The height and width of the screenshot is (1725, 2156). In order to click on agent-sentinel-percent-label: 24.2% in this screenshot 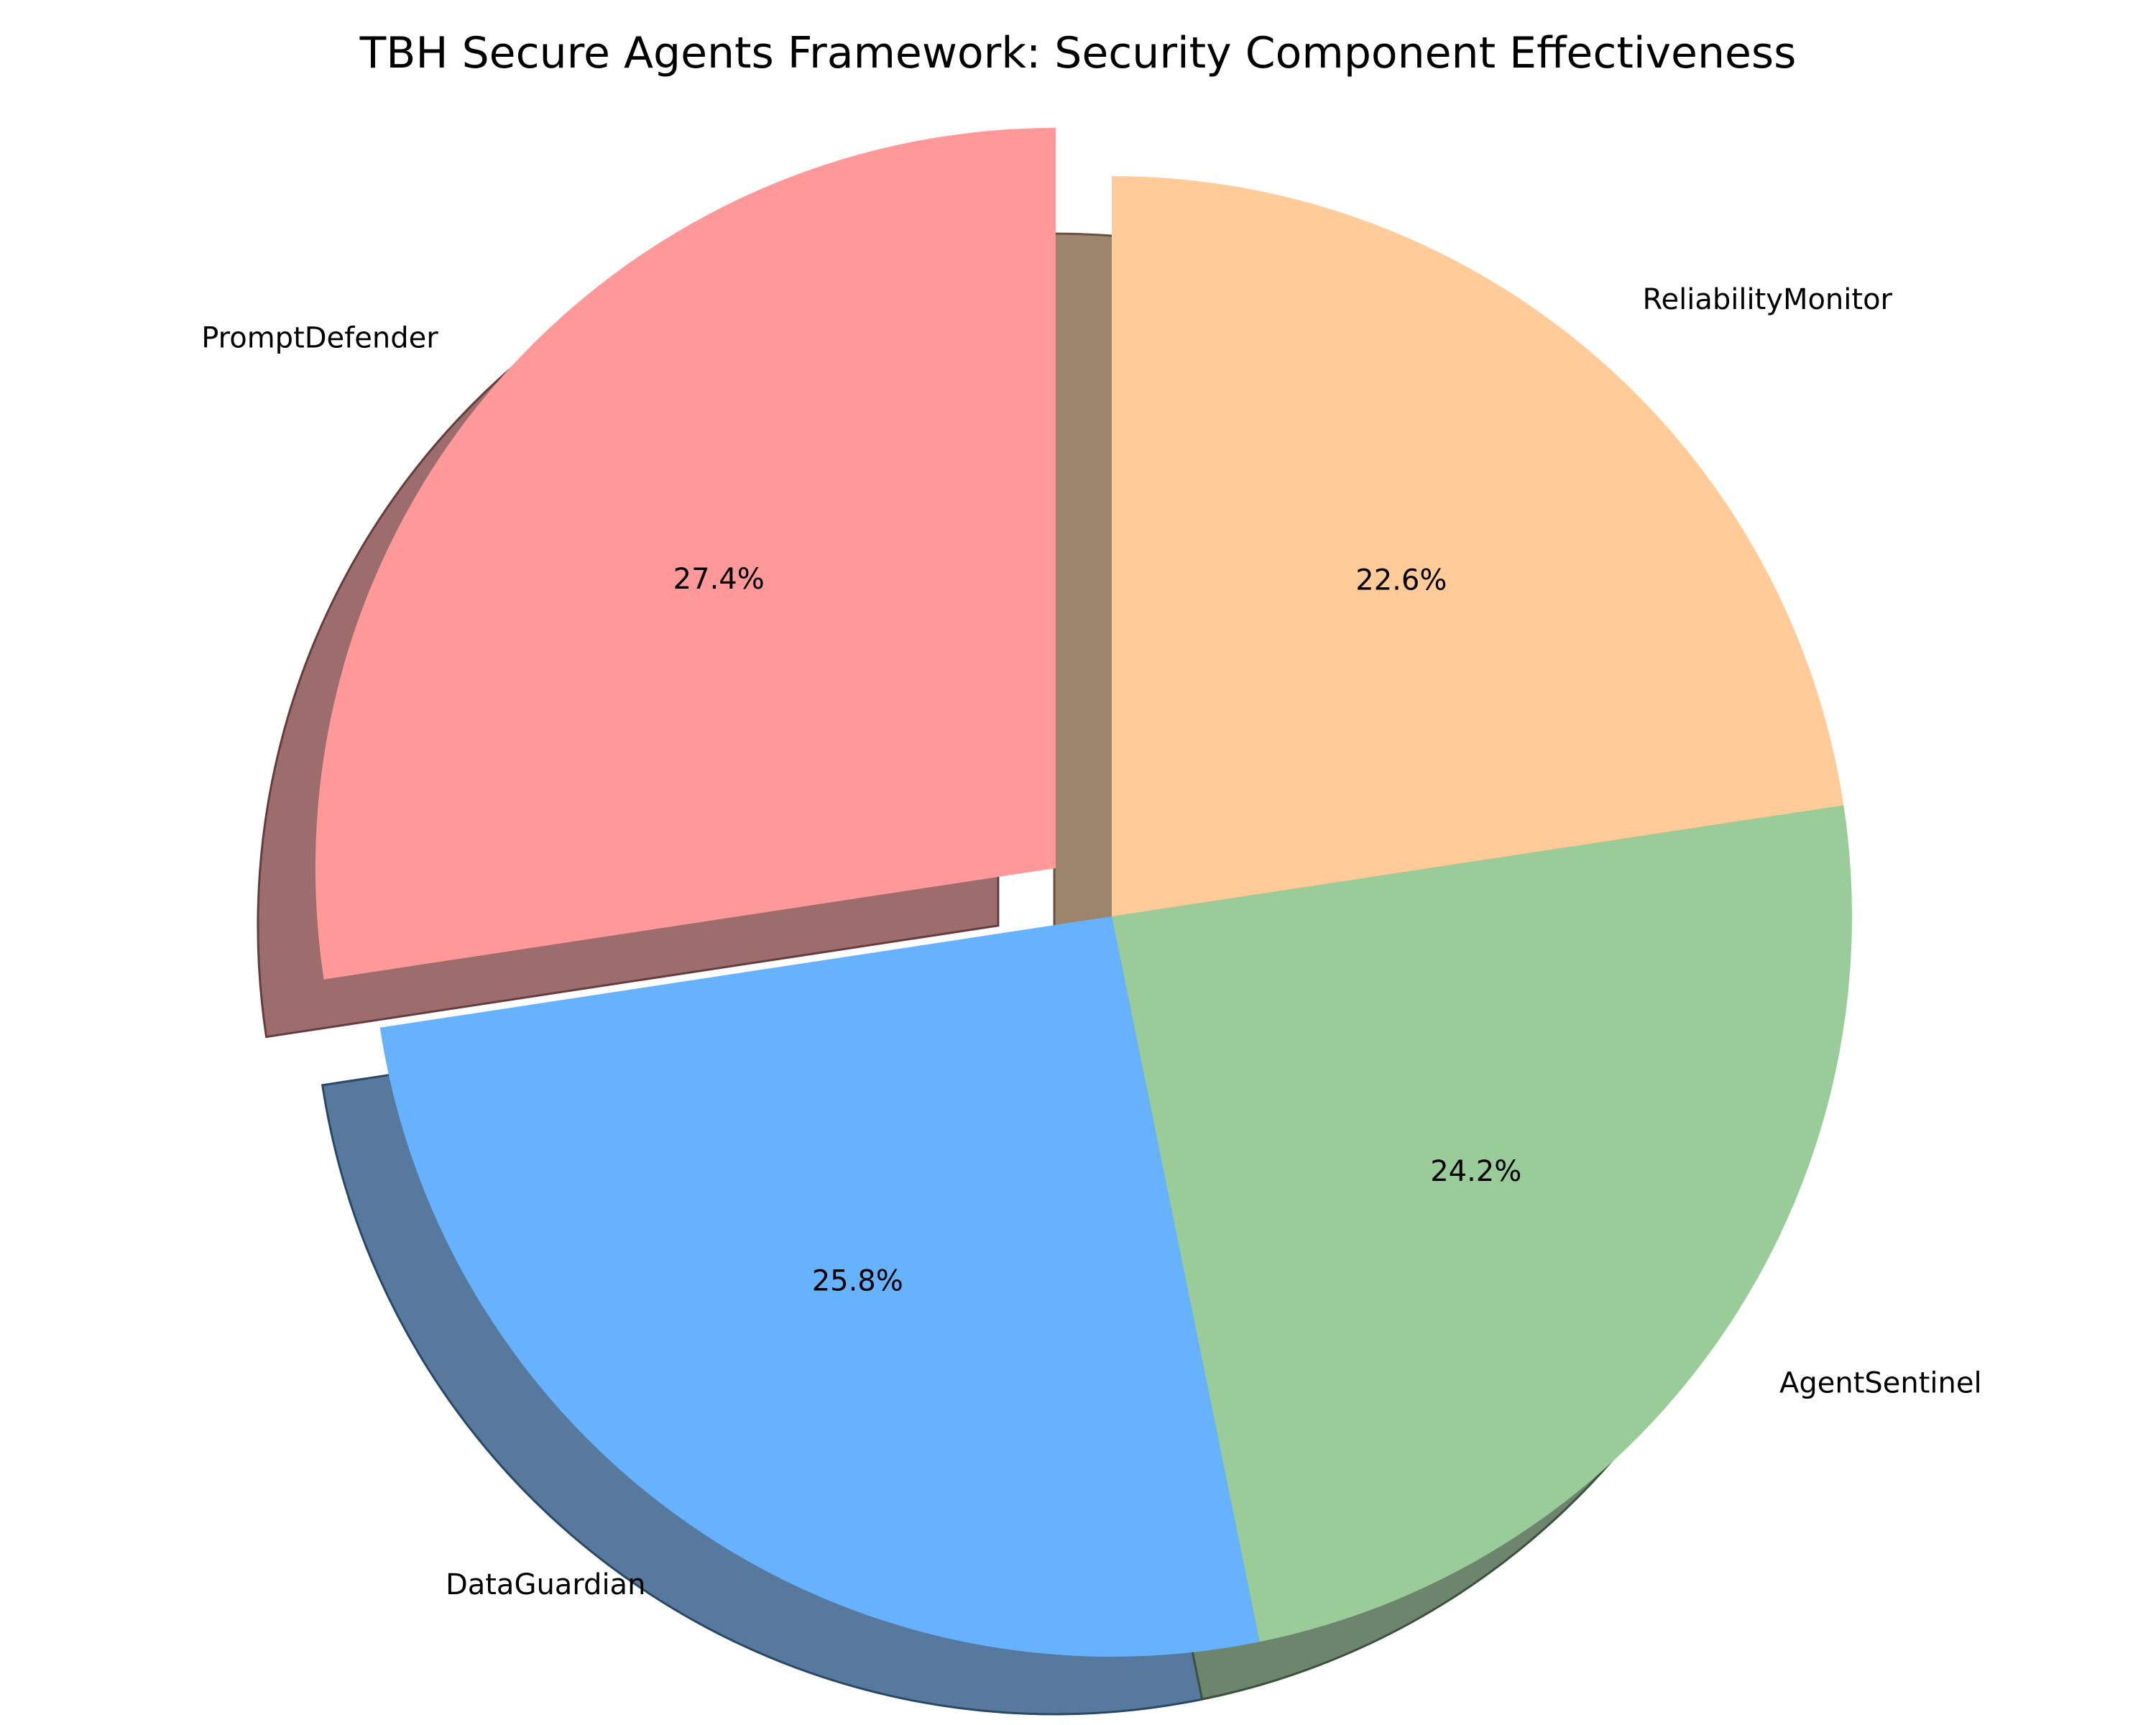, I will do `click(1475, 1171)`.